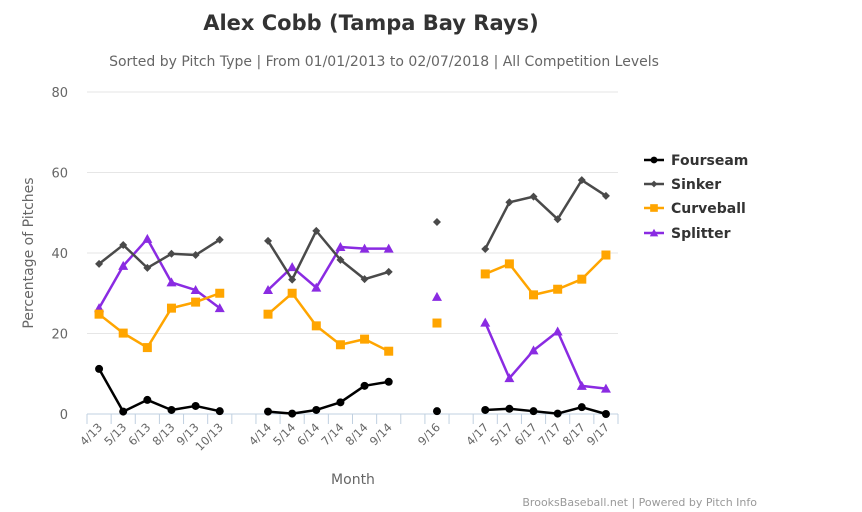 The height and width of the screenshot is (512, 862). Describe the element at coordinates (64, 415) in the screenshot. I see `y-tick-label: 0` at that location.